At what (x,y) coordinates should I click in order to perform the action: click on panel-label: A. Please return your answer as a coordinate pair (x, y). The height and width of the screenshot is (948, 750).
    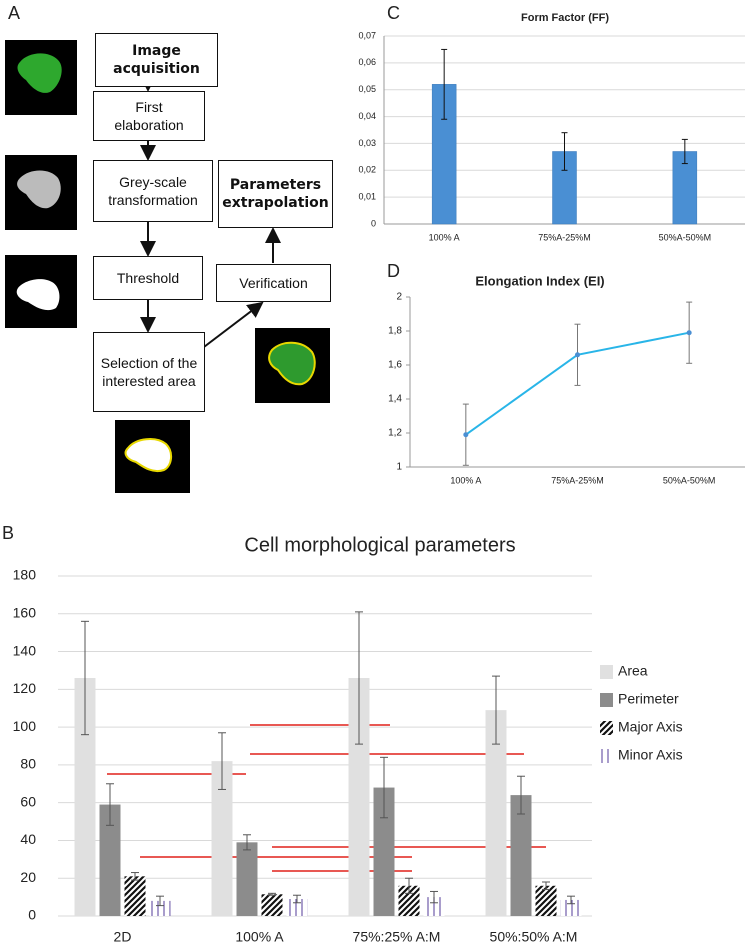
    Looking at the image, I should click on (14, 13).